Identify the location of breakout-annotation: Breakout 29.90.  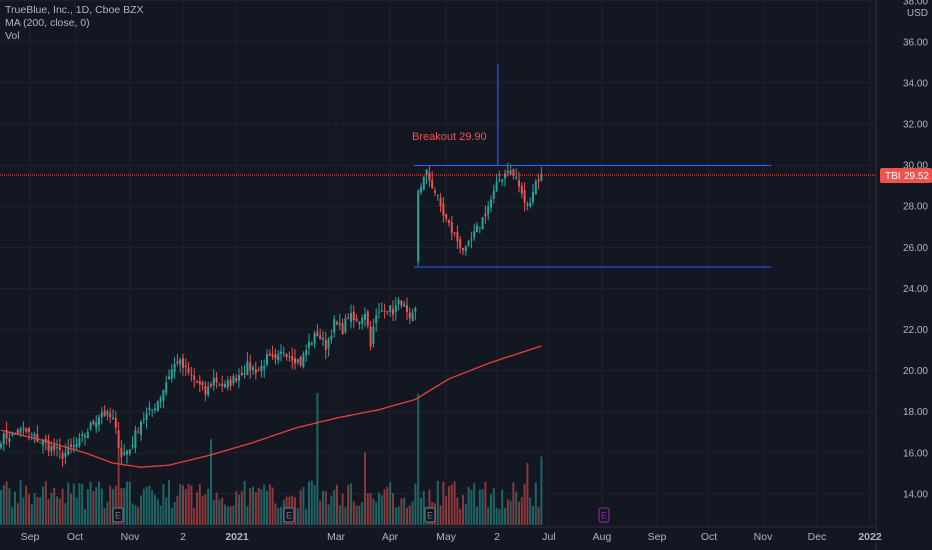
(449, 137).